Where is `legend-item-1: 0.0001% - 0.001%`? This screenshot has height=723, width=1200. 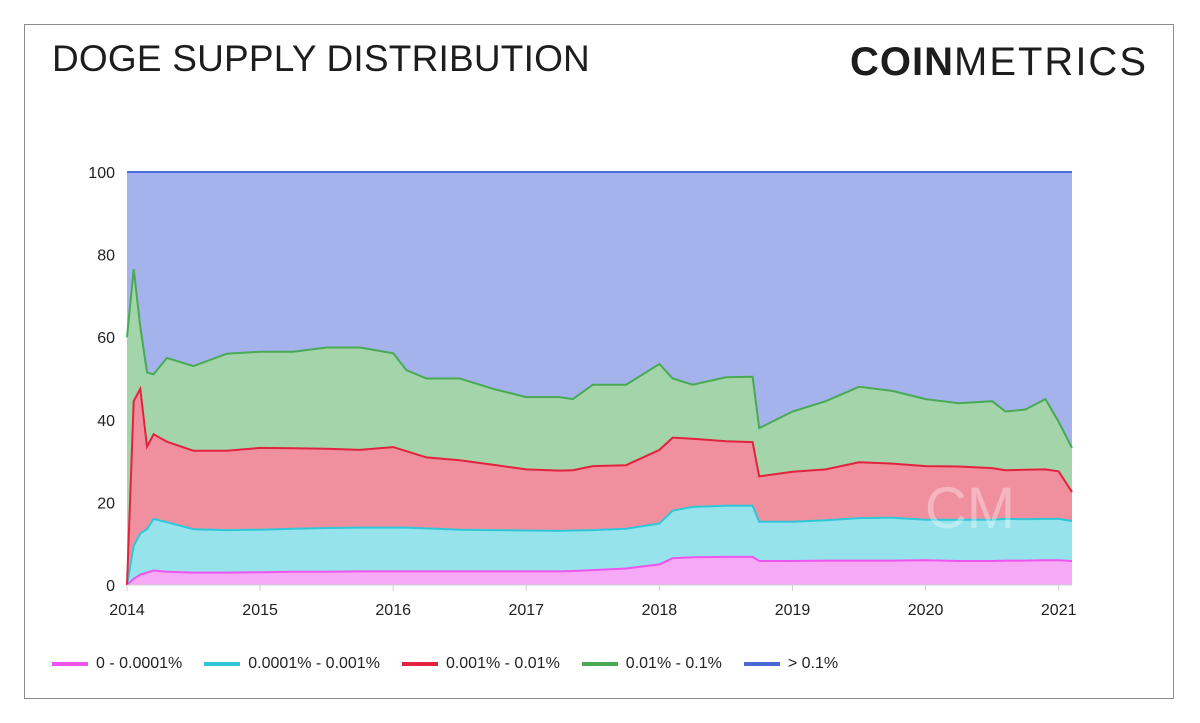
legend-item-1: 0.0001% - 0.001% is located at coordinates (292, 664).